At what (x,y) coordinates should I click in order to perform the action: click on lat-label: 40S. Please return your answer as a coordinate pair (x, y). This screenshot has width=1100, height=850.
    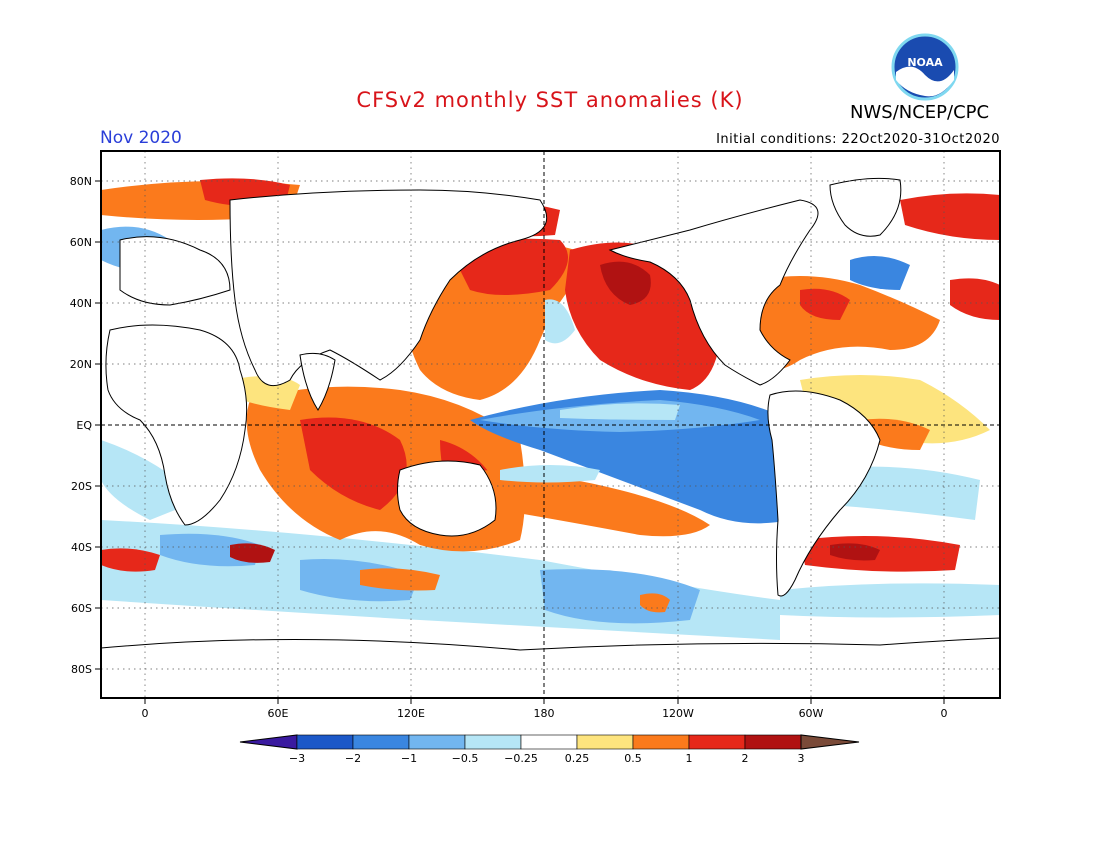
    Looking at the image, I should click on (81, 547).